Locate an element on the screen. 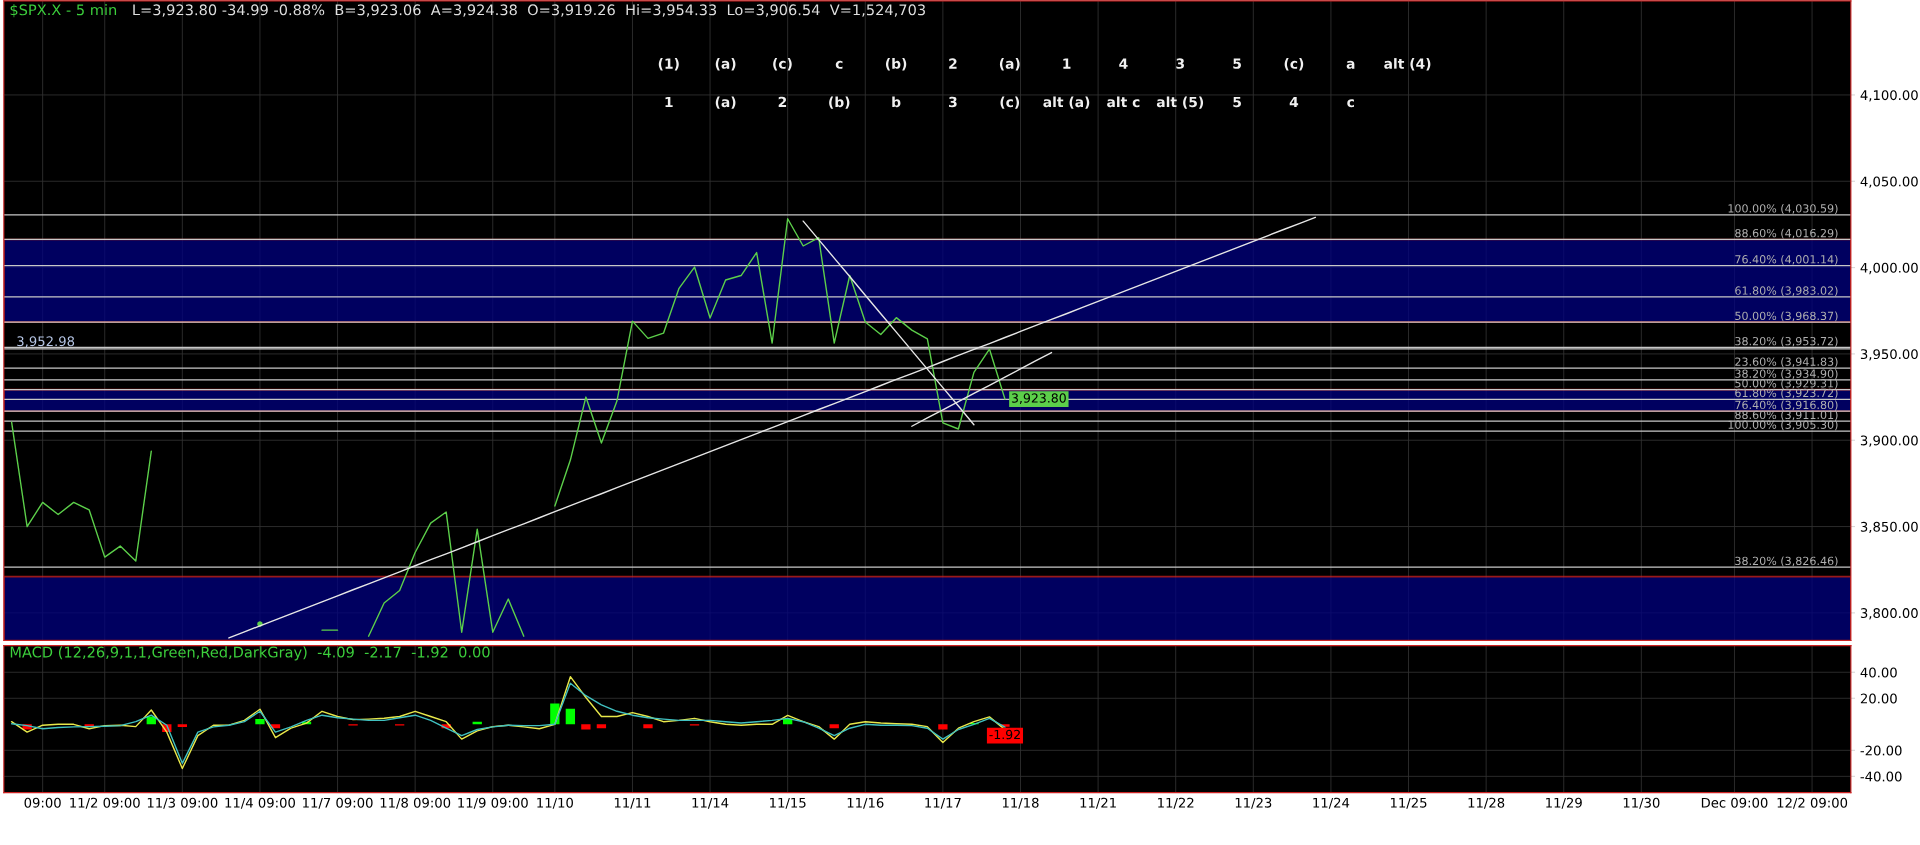  x-tick-label: 11/2 09:00 is located at coordinates (105, 803).